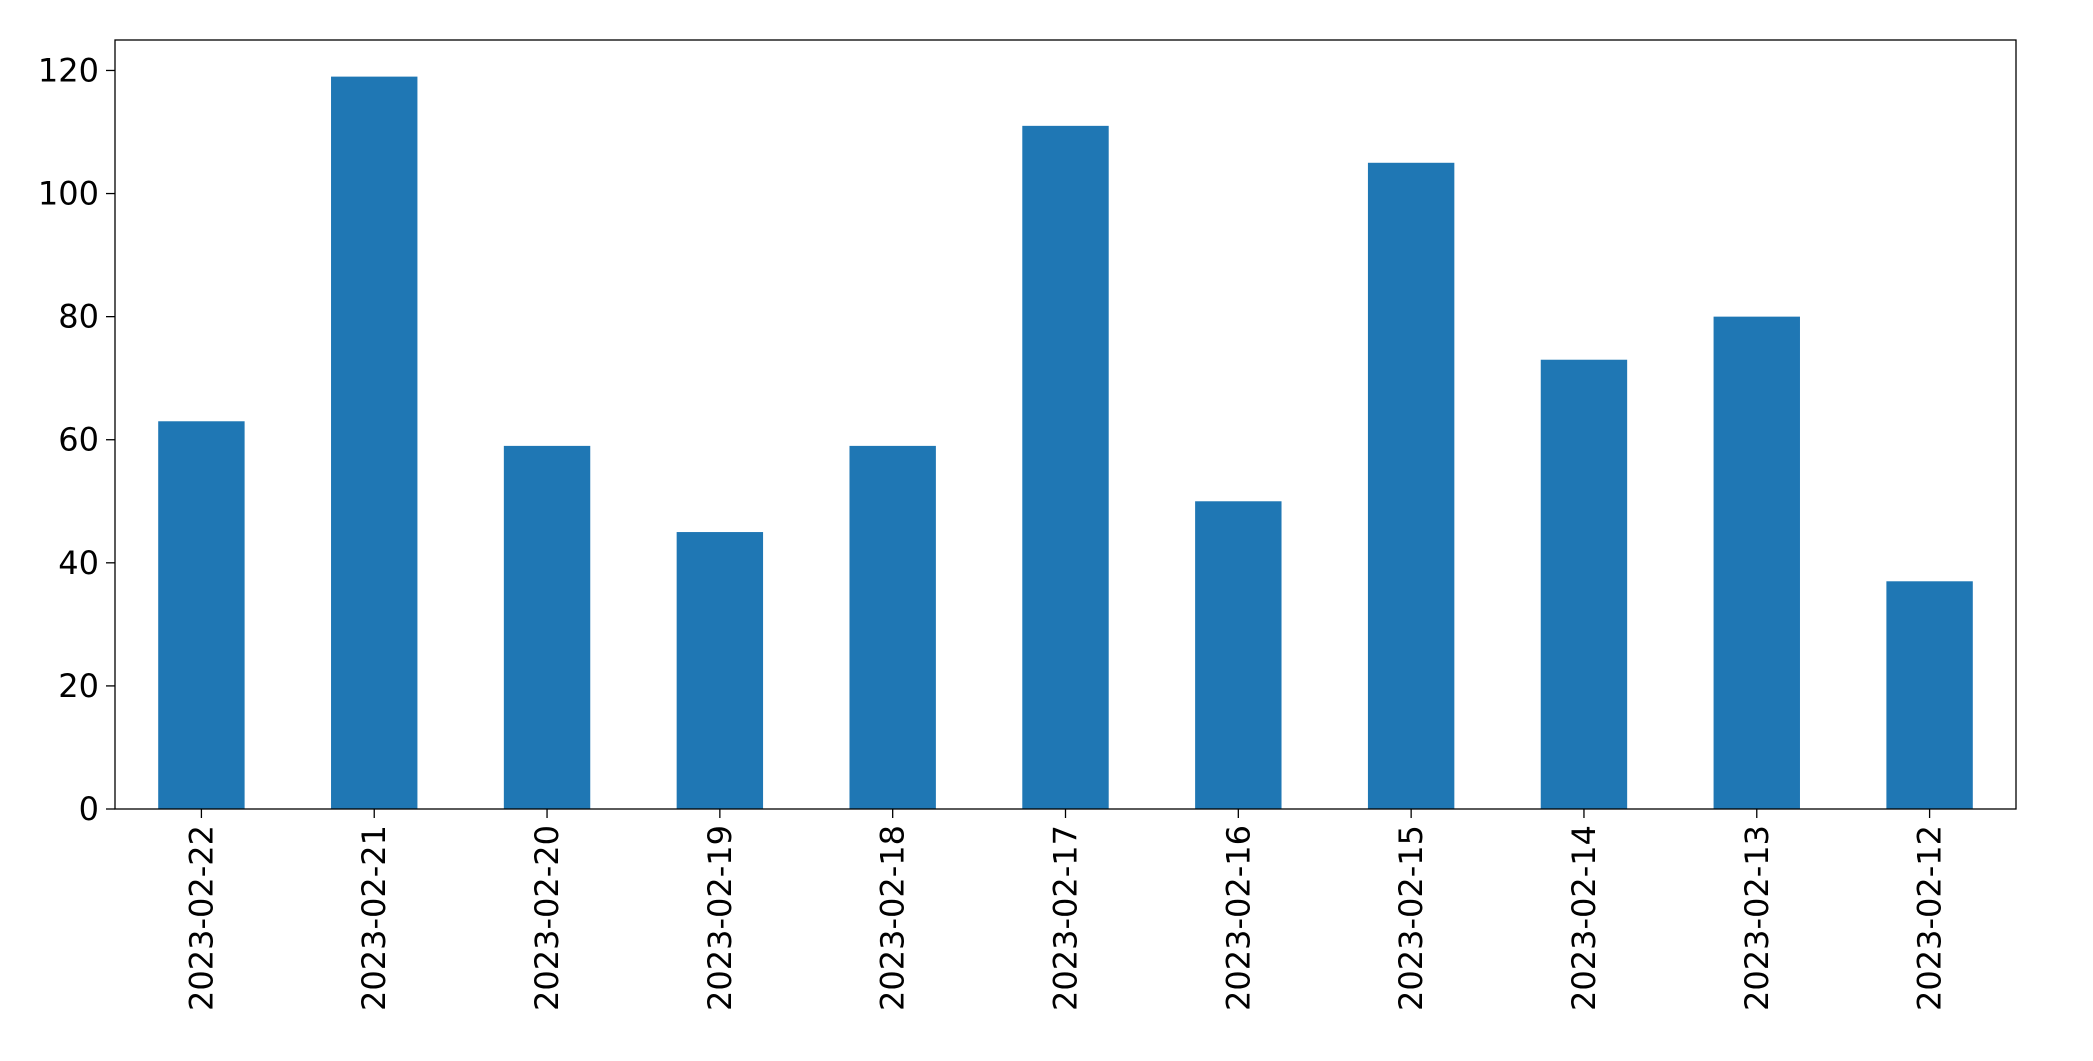  I want to click on y-tick-label: 20, so click(78, 686).